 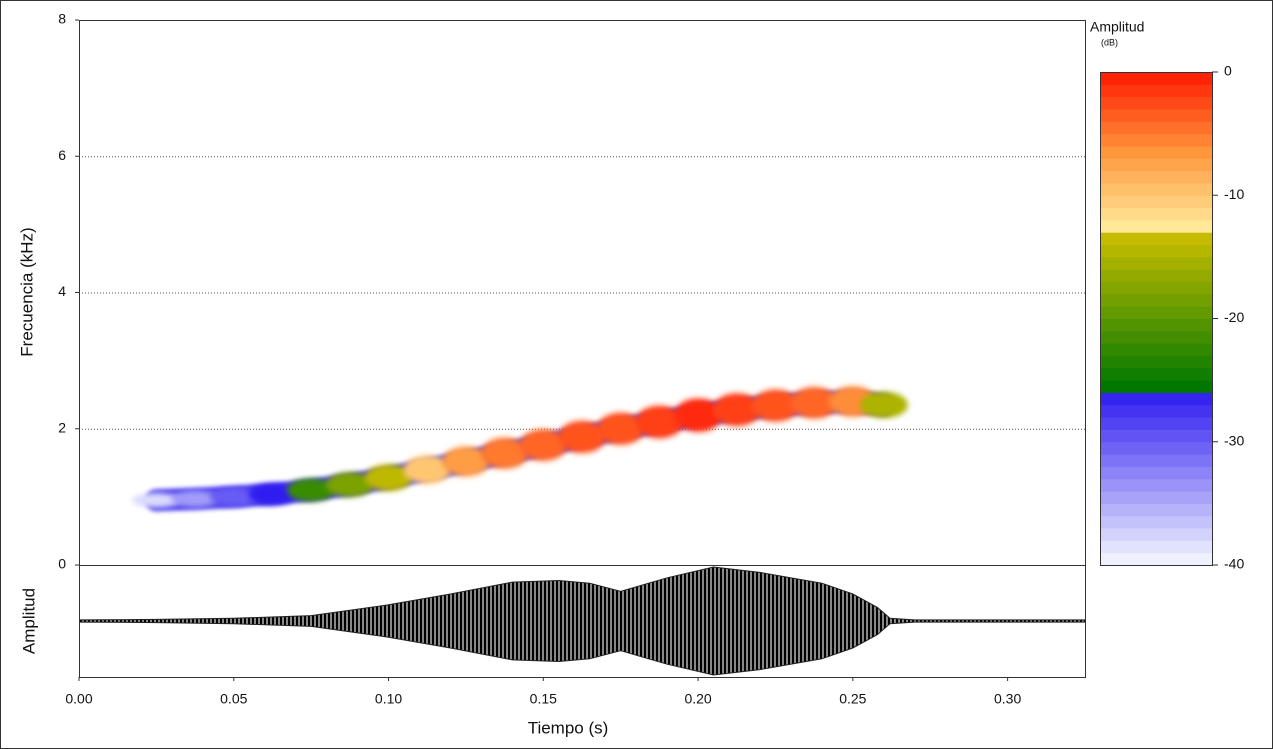 What do you see at coordinates (568, 727) in the screenshot?
I see `x-axis-label: Tiempo (s)` at bounding box center [568, 727].